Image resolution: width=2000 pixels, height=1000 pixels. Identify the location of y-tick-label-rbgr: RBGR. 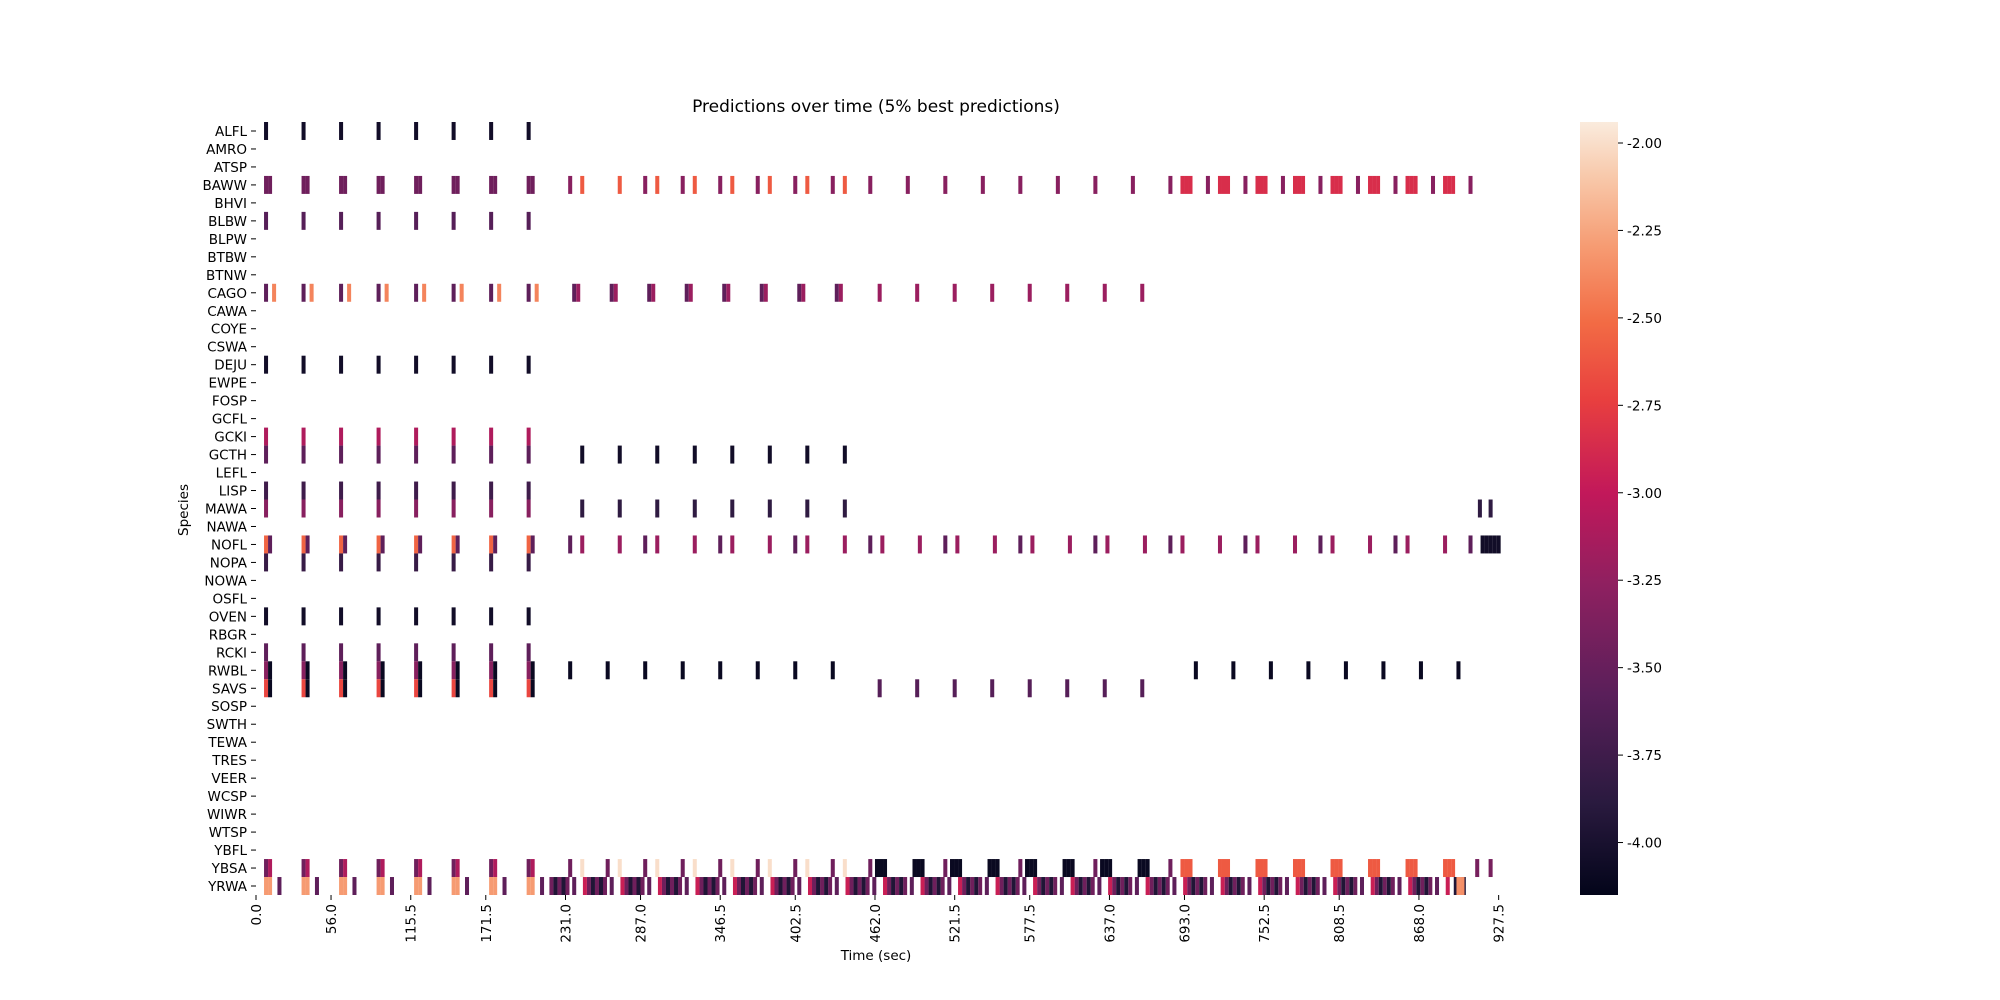
(228, 635).